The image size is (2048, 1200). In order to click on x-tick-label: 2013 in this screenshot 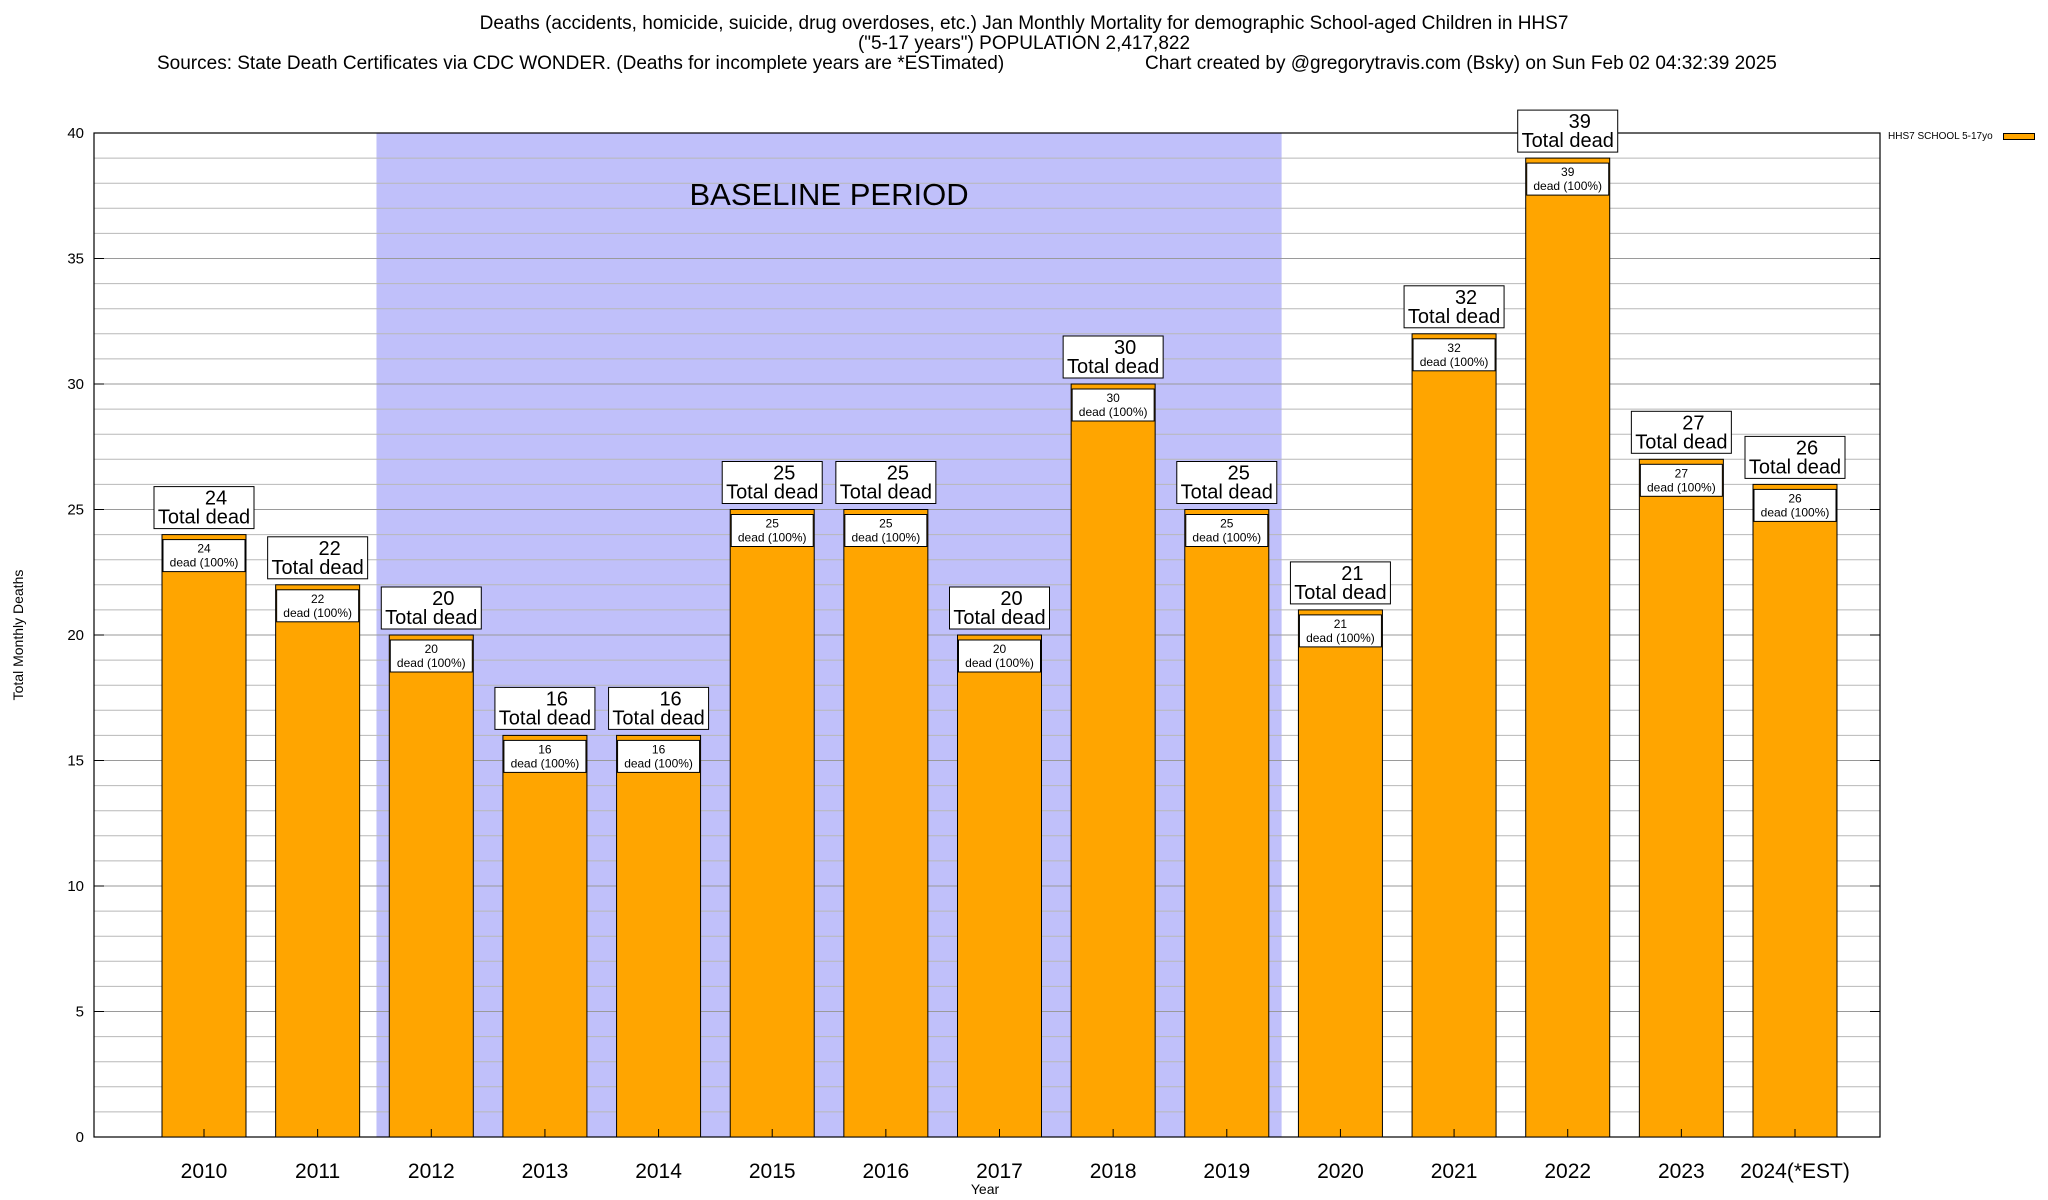, I will do `click(545, 1171)`.